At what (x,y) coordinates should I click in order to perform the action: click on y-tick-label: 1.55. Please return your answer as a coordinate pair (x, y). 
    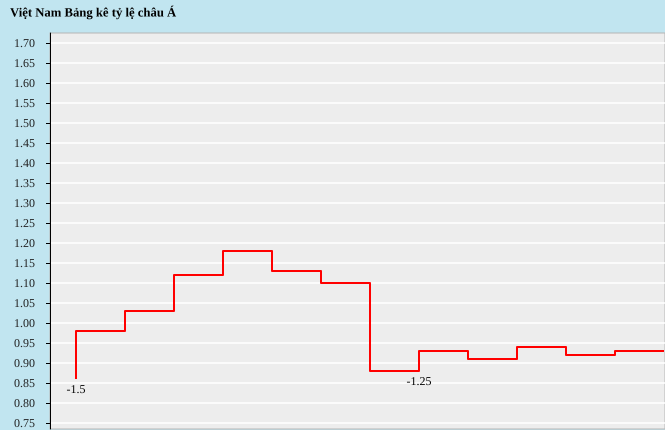
    Looking at the image, I should click on (24, 103).